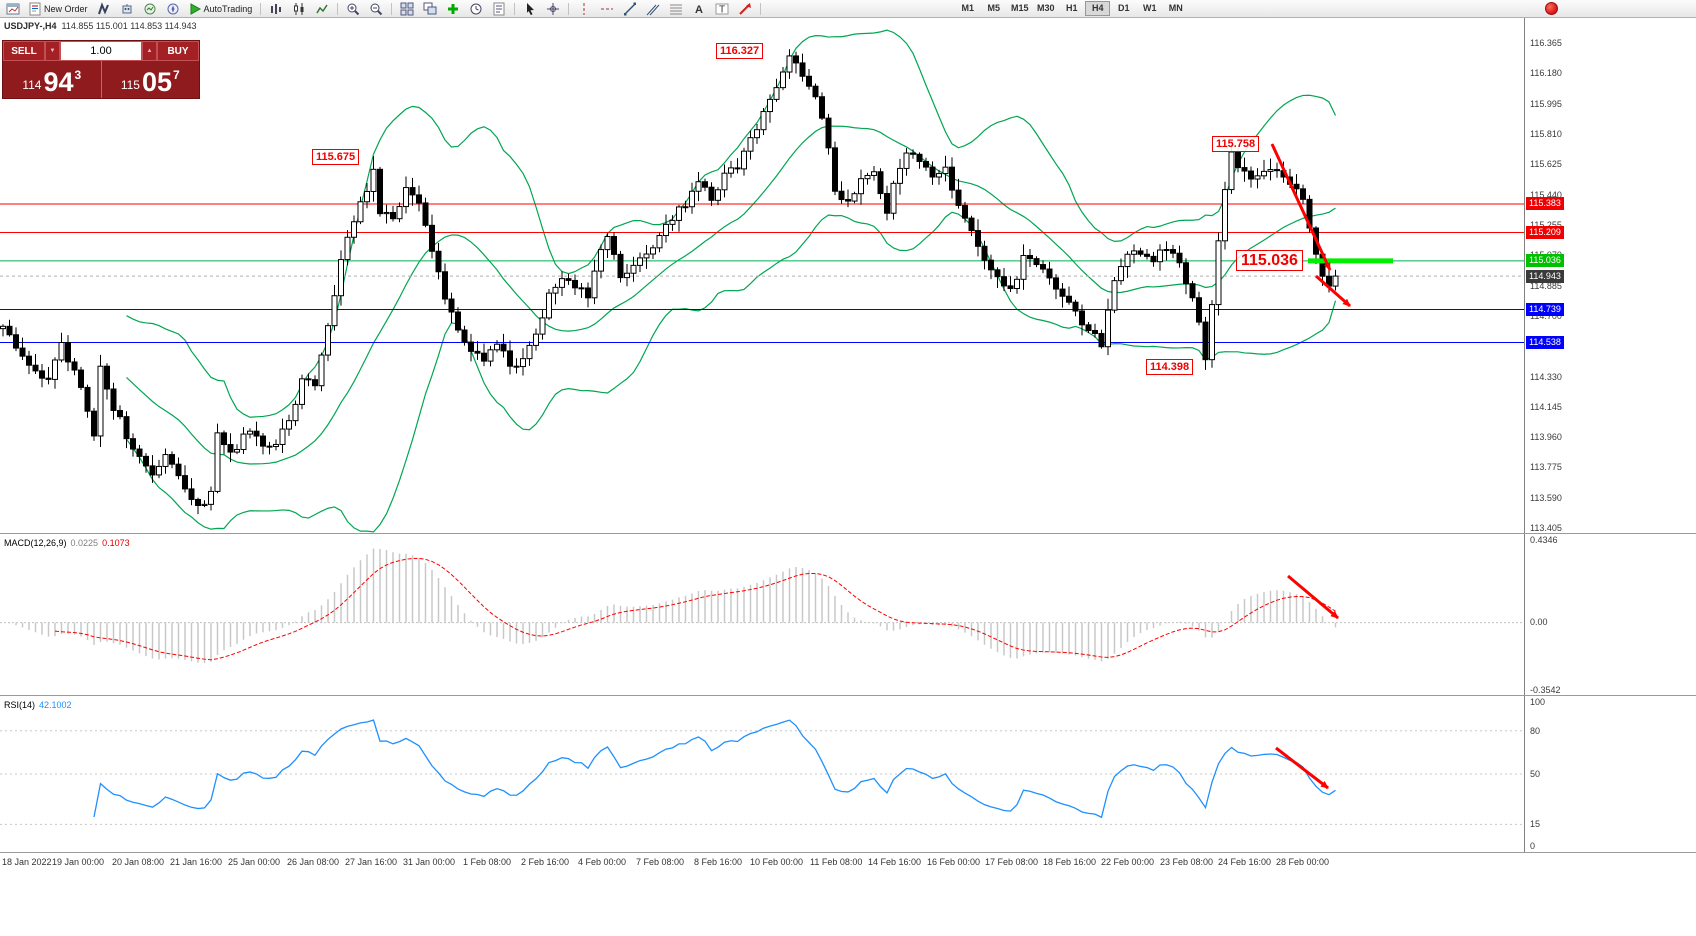 Image resolution: width=1696 pixels, height=936 pixels. What do you see at coordinates (476, 9) in the screenshot?
I see `periods-icon` at bounding box center [476, 9].